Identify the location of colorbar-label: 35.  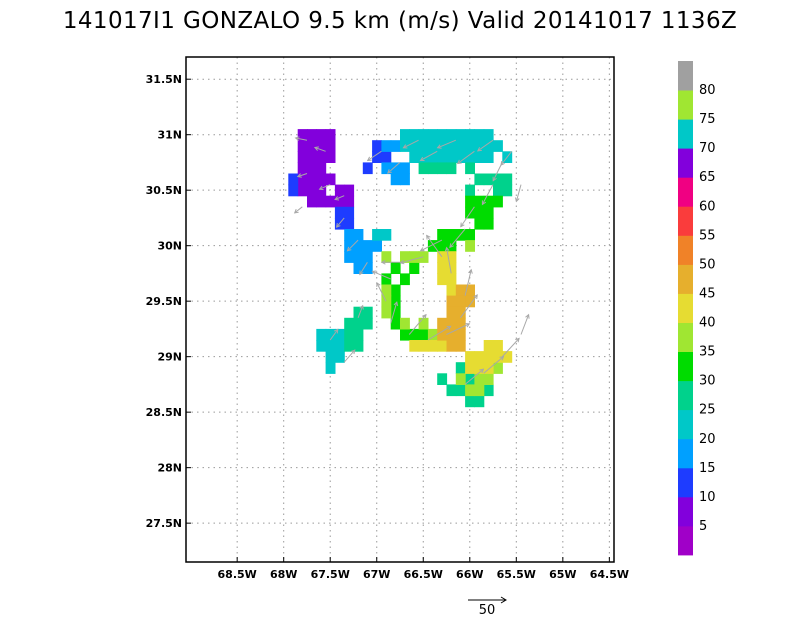
(707, 352).